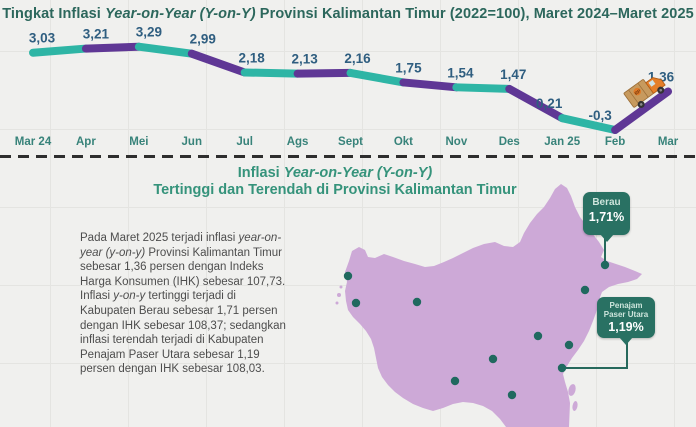 The height and width of the screenshot is (427, 696). What do you see at coordinates (86, 142) in the screenshot?
I see `month-label: Apr` at bounding box center [86, 142].